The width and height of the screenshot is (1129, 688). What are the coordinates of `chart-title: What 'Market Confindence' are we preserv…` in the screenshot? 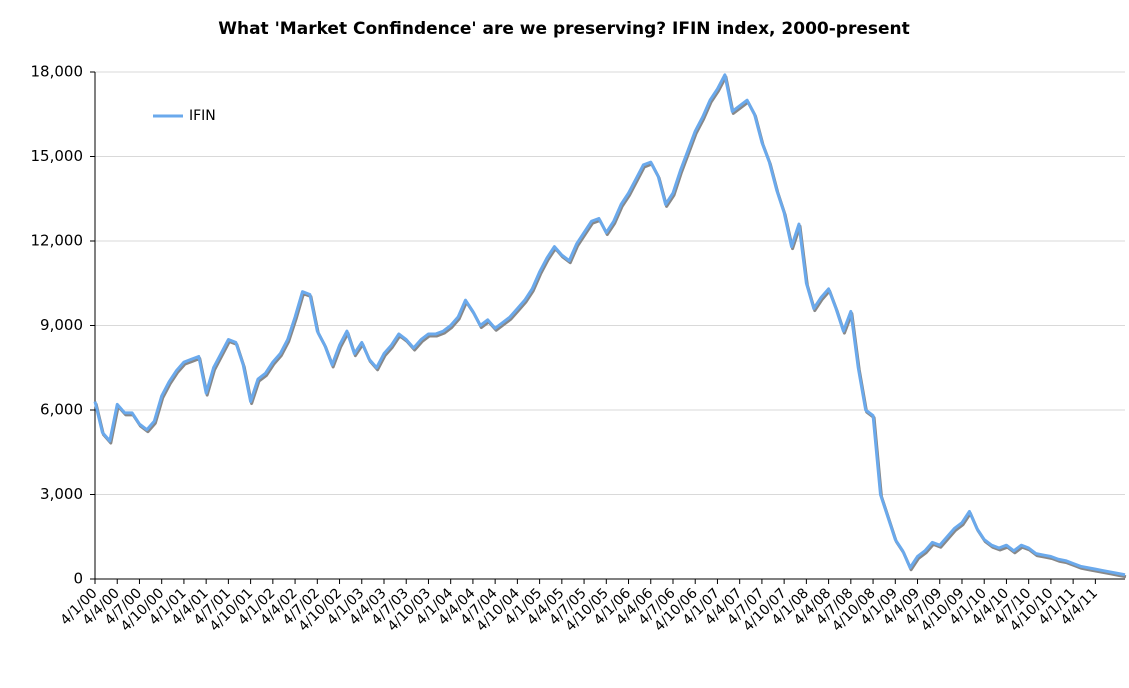 It's located at (564, 29).